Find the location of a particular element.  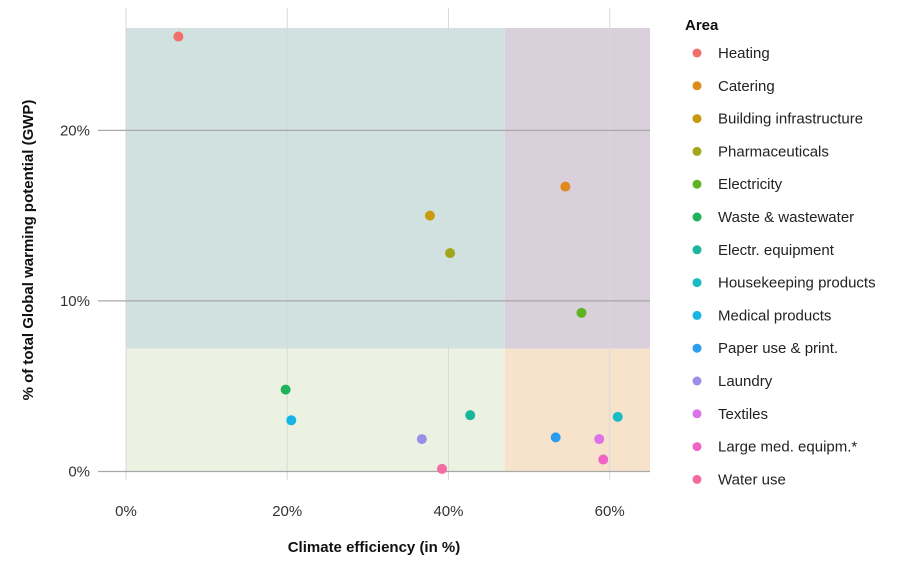

point-water-use is located at coordinates (442, 468).